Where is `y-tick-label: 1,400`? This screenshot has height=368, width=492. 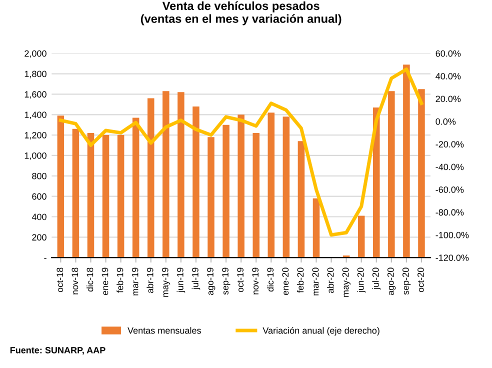 y-tick-label: 1,400 is located at coordinates (35, 116).